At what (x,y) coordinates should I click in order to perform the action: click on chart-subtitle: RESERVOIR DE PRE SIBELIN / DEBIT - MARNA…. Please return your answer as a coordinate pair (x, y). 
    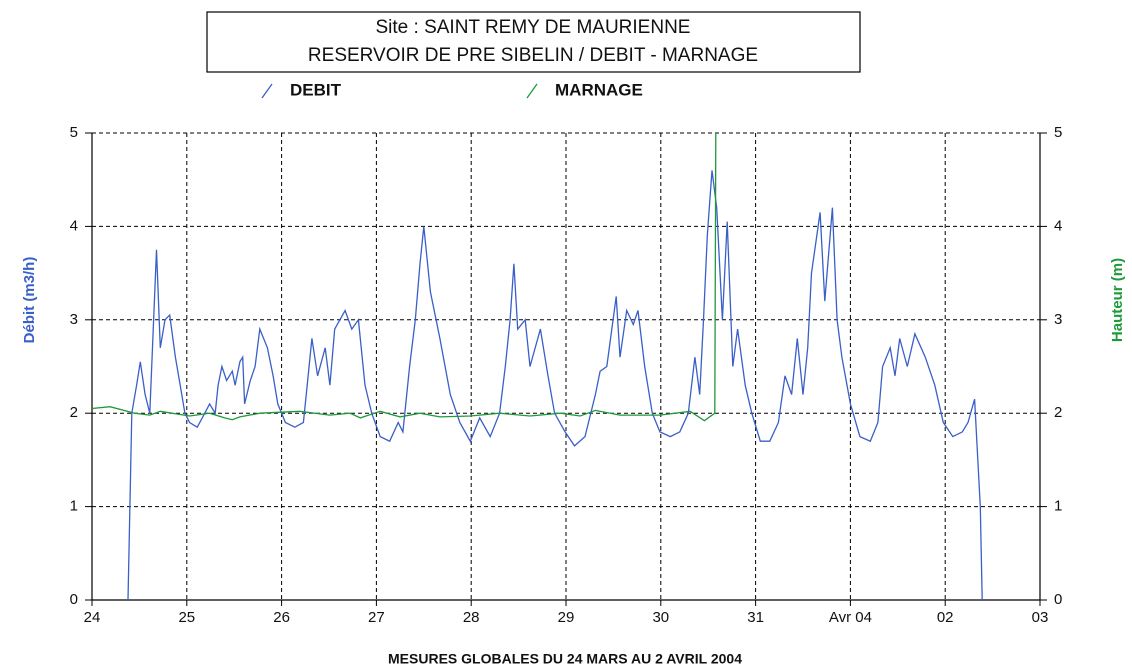
    Looking at the image, I should click on (533, 55).